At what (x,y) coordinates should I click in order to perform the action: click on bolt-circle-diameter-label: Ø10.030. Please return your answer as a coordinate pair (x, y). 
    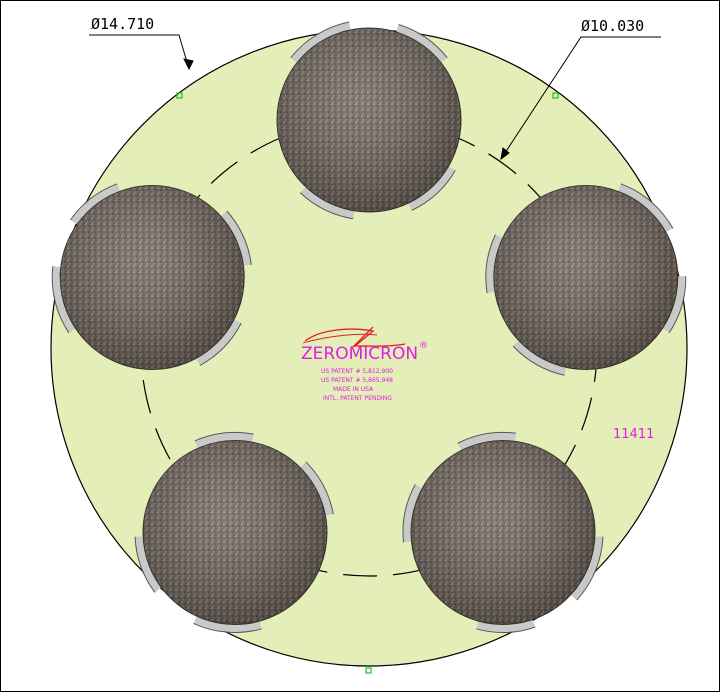
    Looking at the image, I should click on (612, 26).